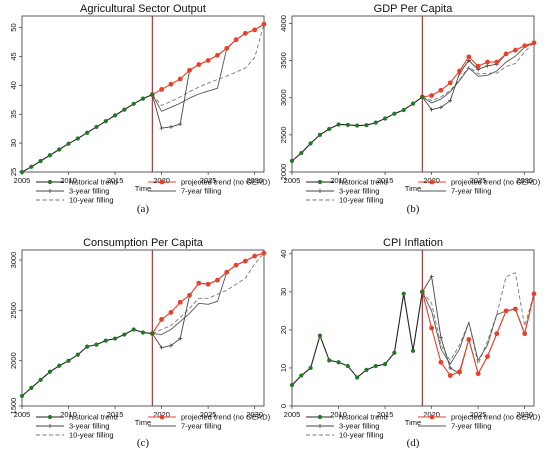 The image size is (550, 456). I want to click on y-tick-label: 0, so click(283, 406).